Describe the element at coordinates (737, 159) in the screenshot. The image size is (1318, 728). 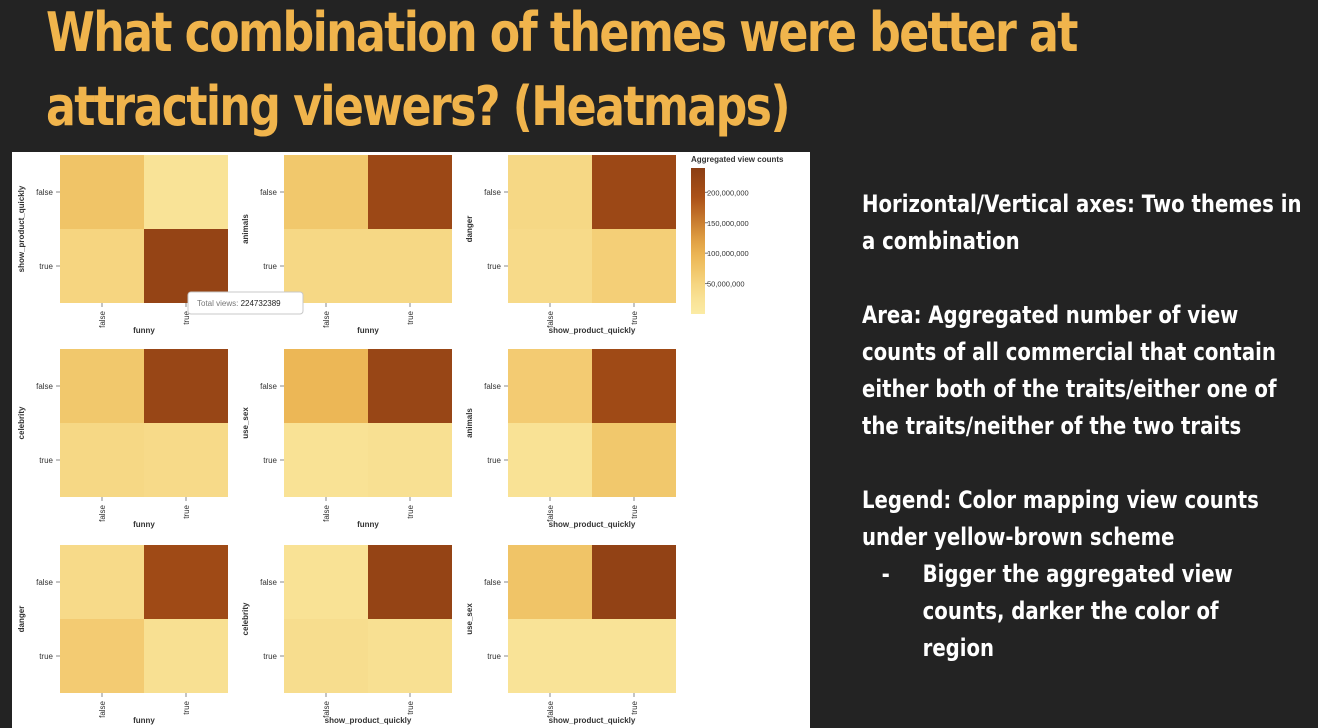
I see `legend-title: Aggregated view counts` at that location.